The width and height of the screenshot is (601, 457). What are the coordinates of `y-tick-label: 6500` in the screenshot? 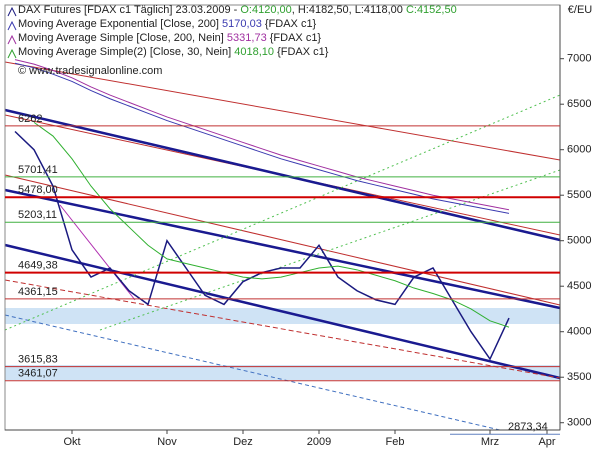 It's located at (579, 104).